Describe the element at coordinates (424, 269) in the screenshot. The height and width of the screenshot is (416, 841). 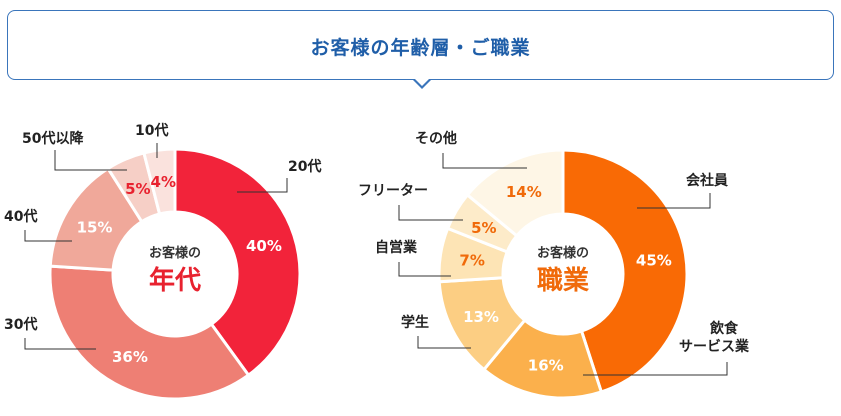
I see `leader-line-self-employed` at that location.